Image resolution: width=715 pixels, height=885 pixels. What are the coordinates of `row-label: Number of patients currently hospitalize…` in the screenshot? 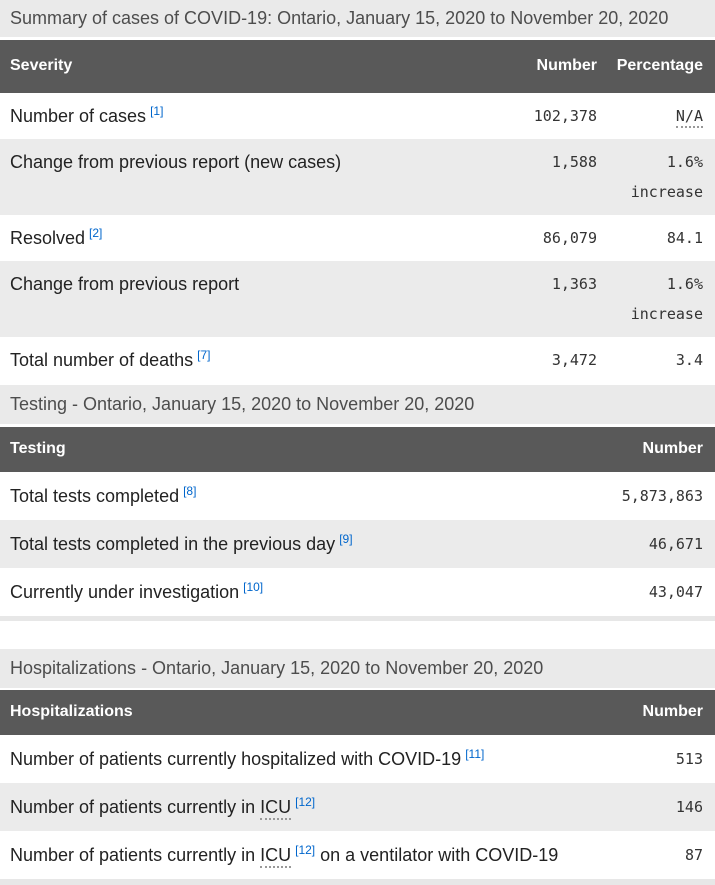 It's located at (236, 759).